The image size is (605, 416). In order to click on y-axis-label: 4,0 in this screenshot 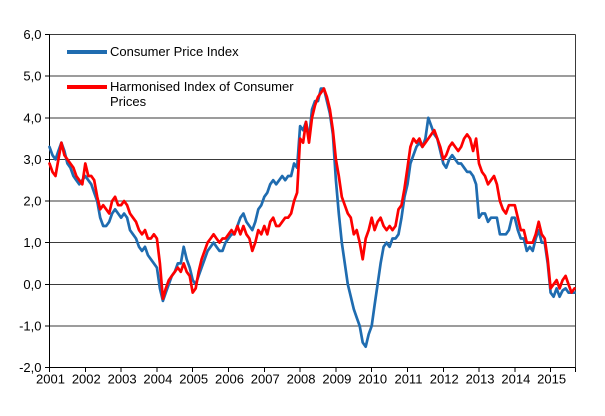, I will do `click(32, 117)`.